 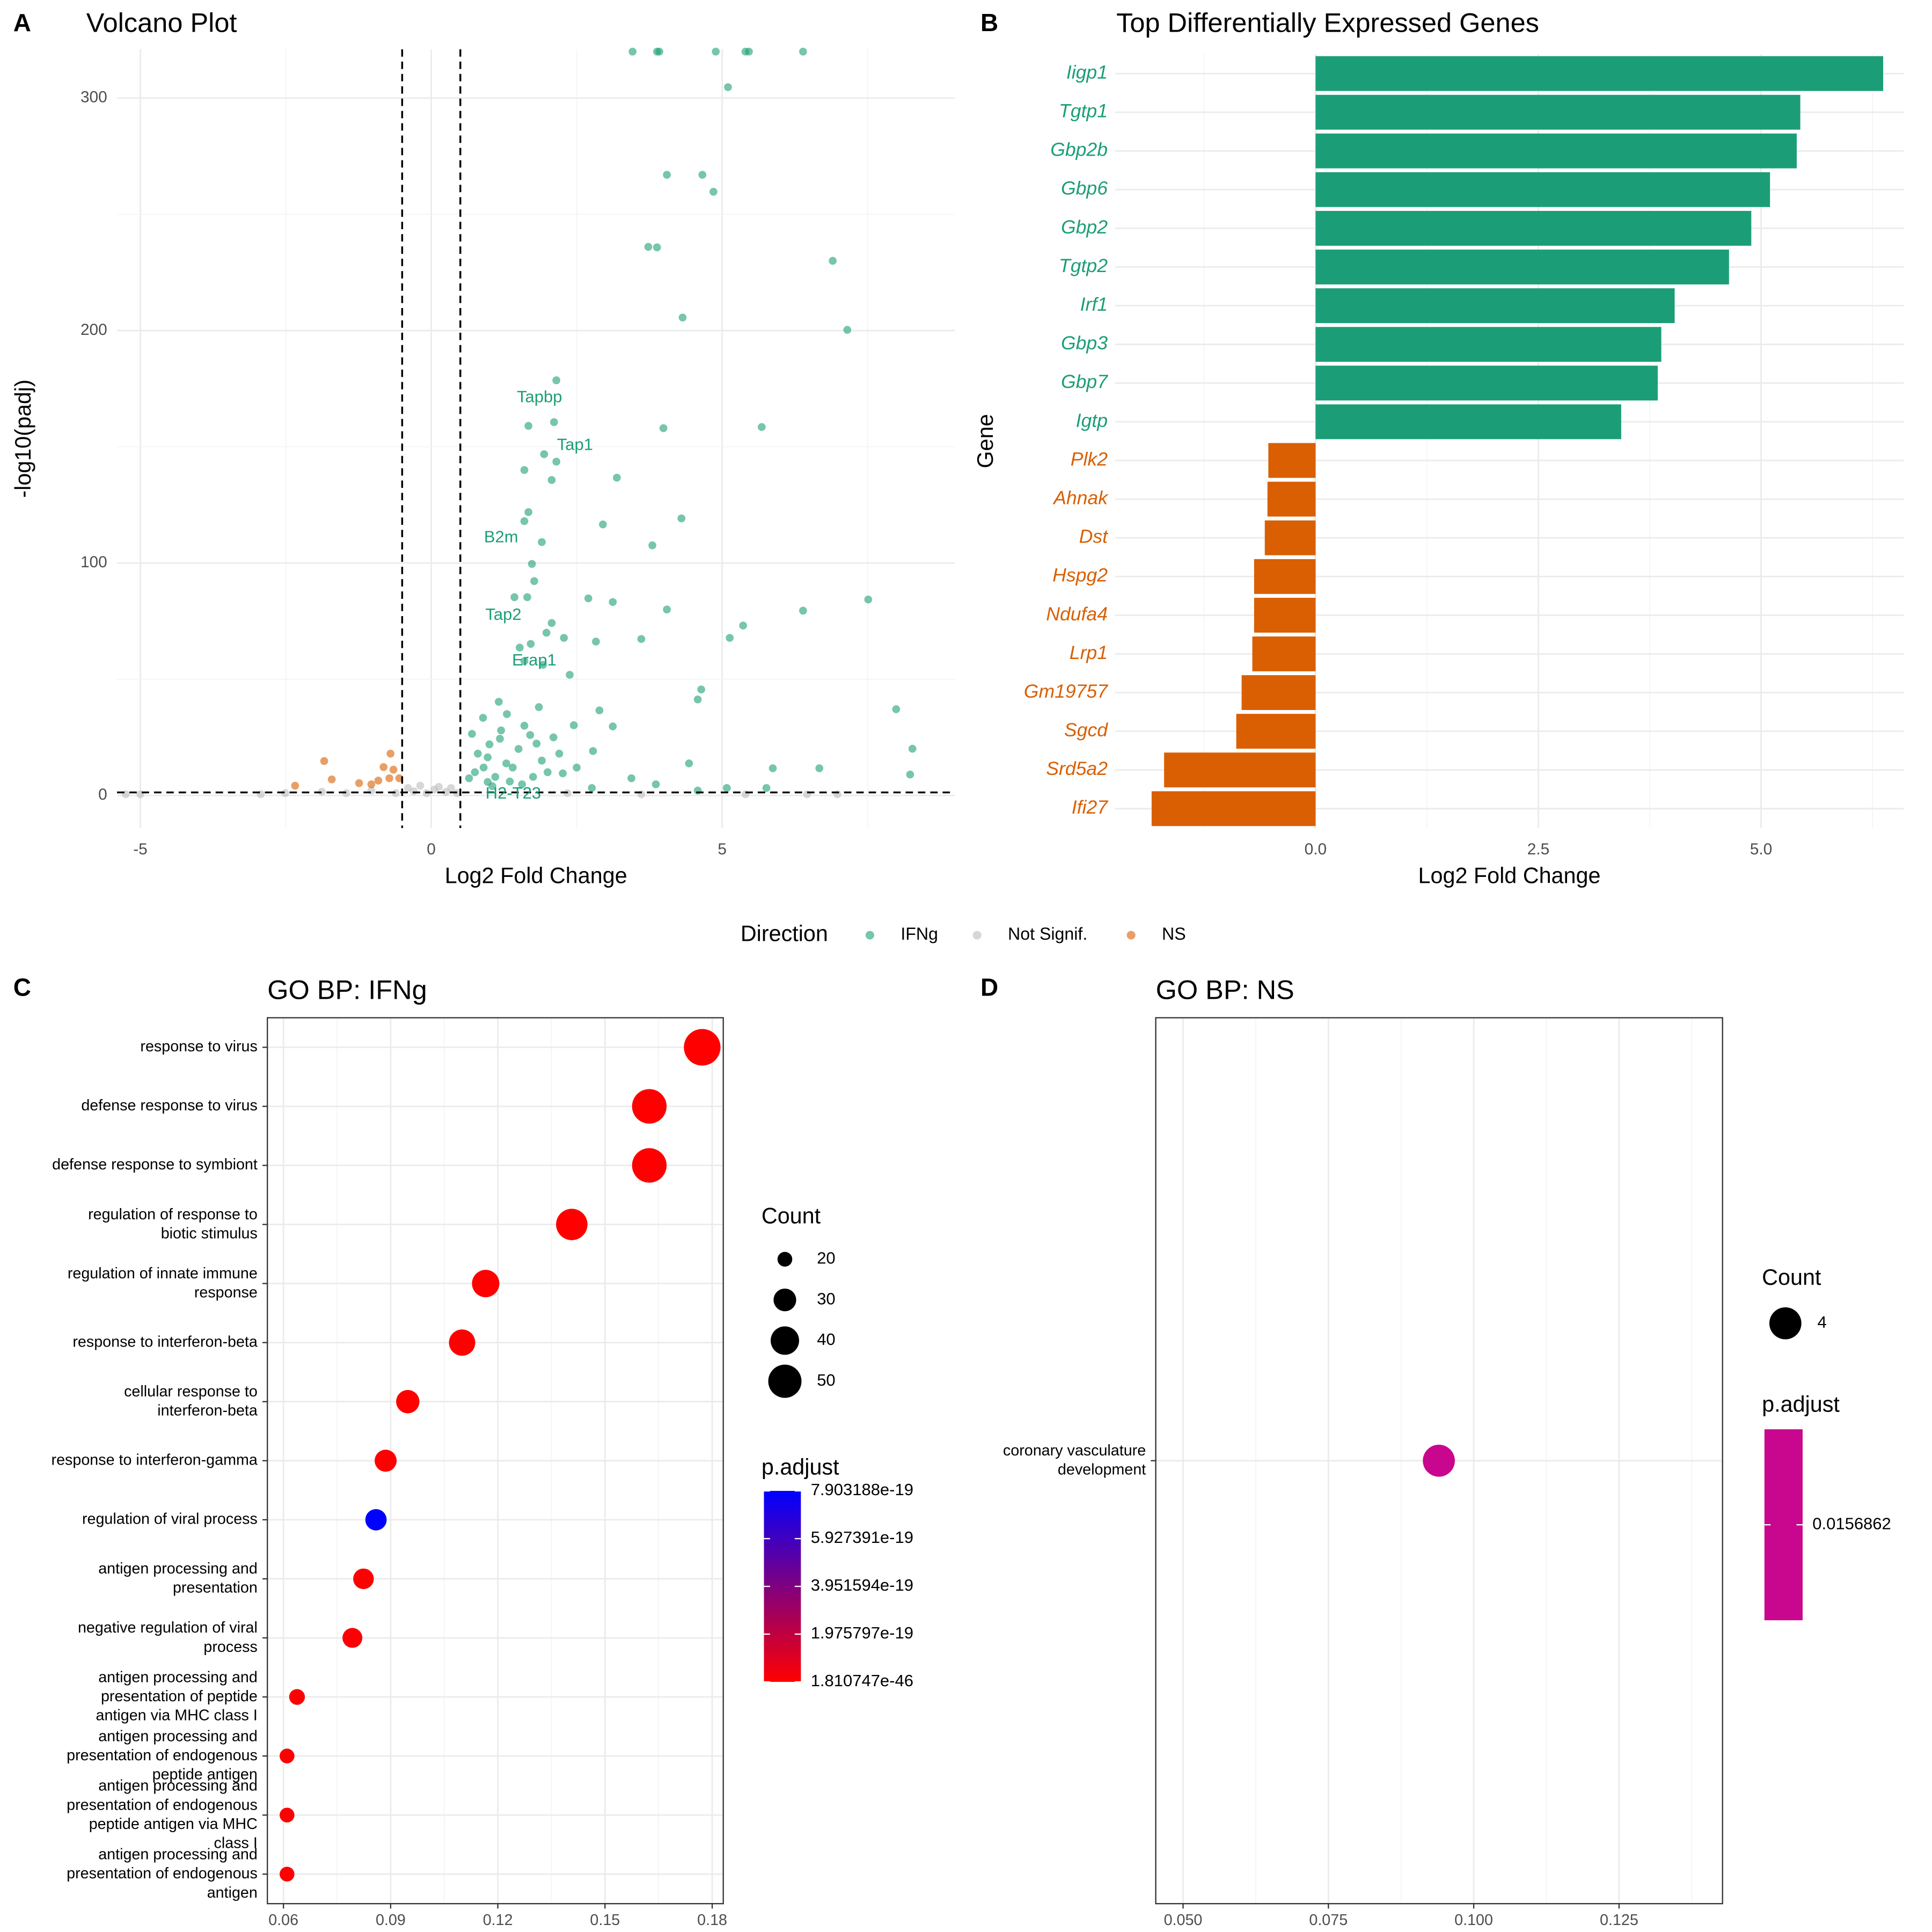 I want to click on category-label: regulation of response to biotic stimulus, so click(x=173, y=1223).